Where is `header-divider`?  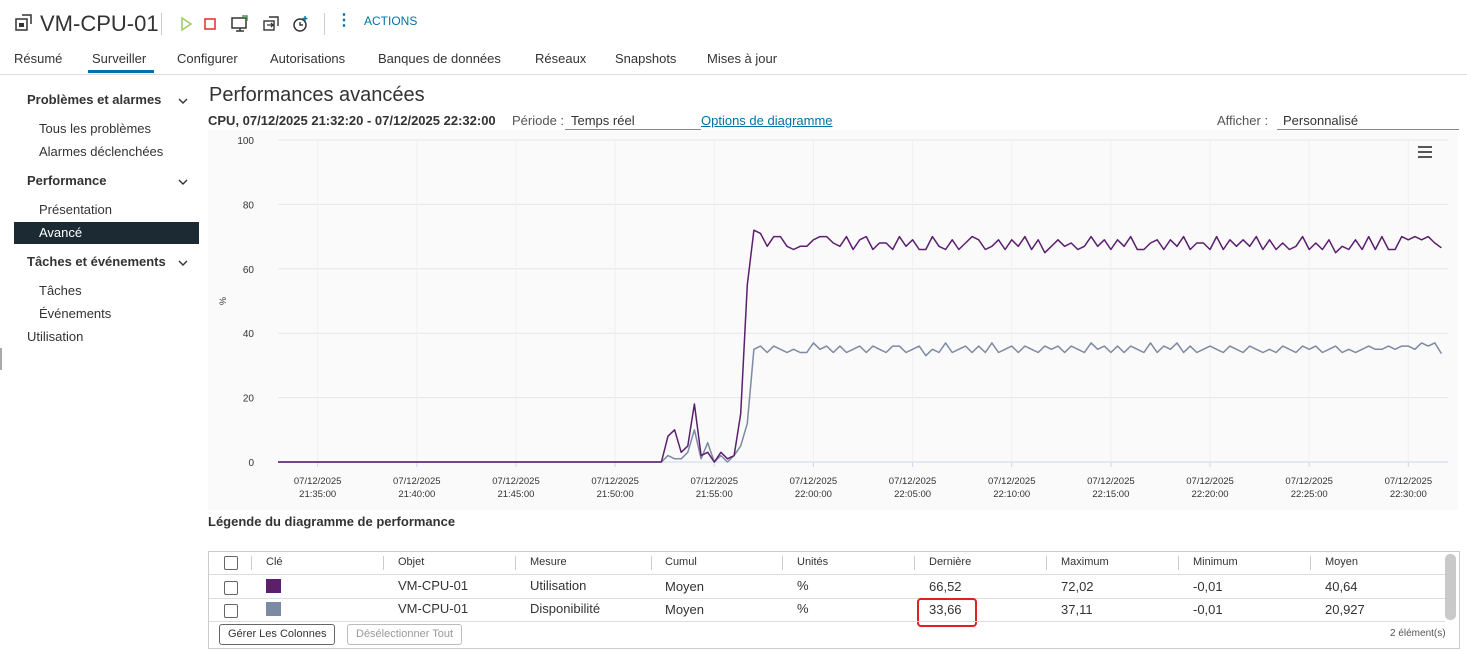
header-divider is located at coordinates (827, 574).